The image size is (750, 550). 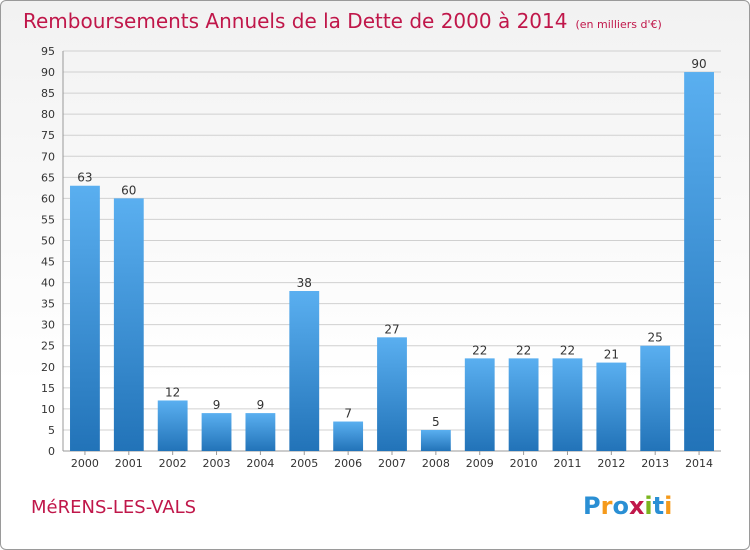 I want to click on x-tick-label: 2012, so click(x=611, y=463).